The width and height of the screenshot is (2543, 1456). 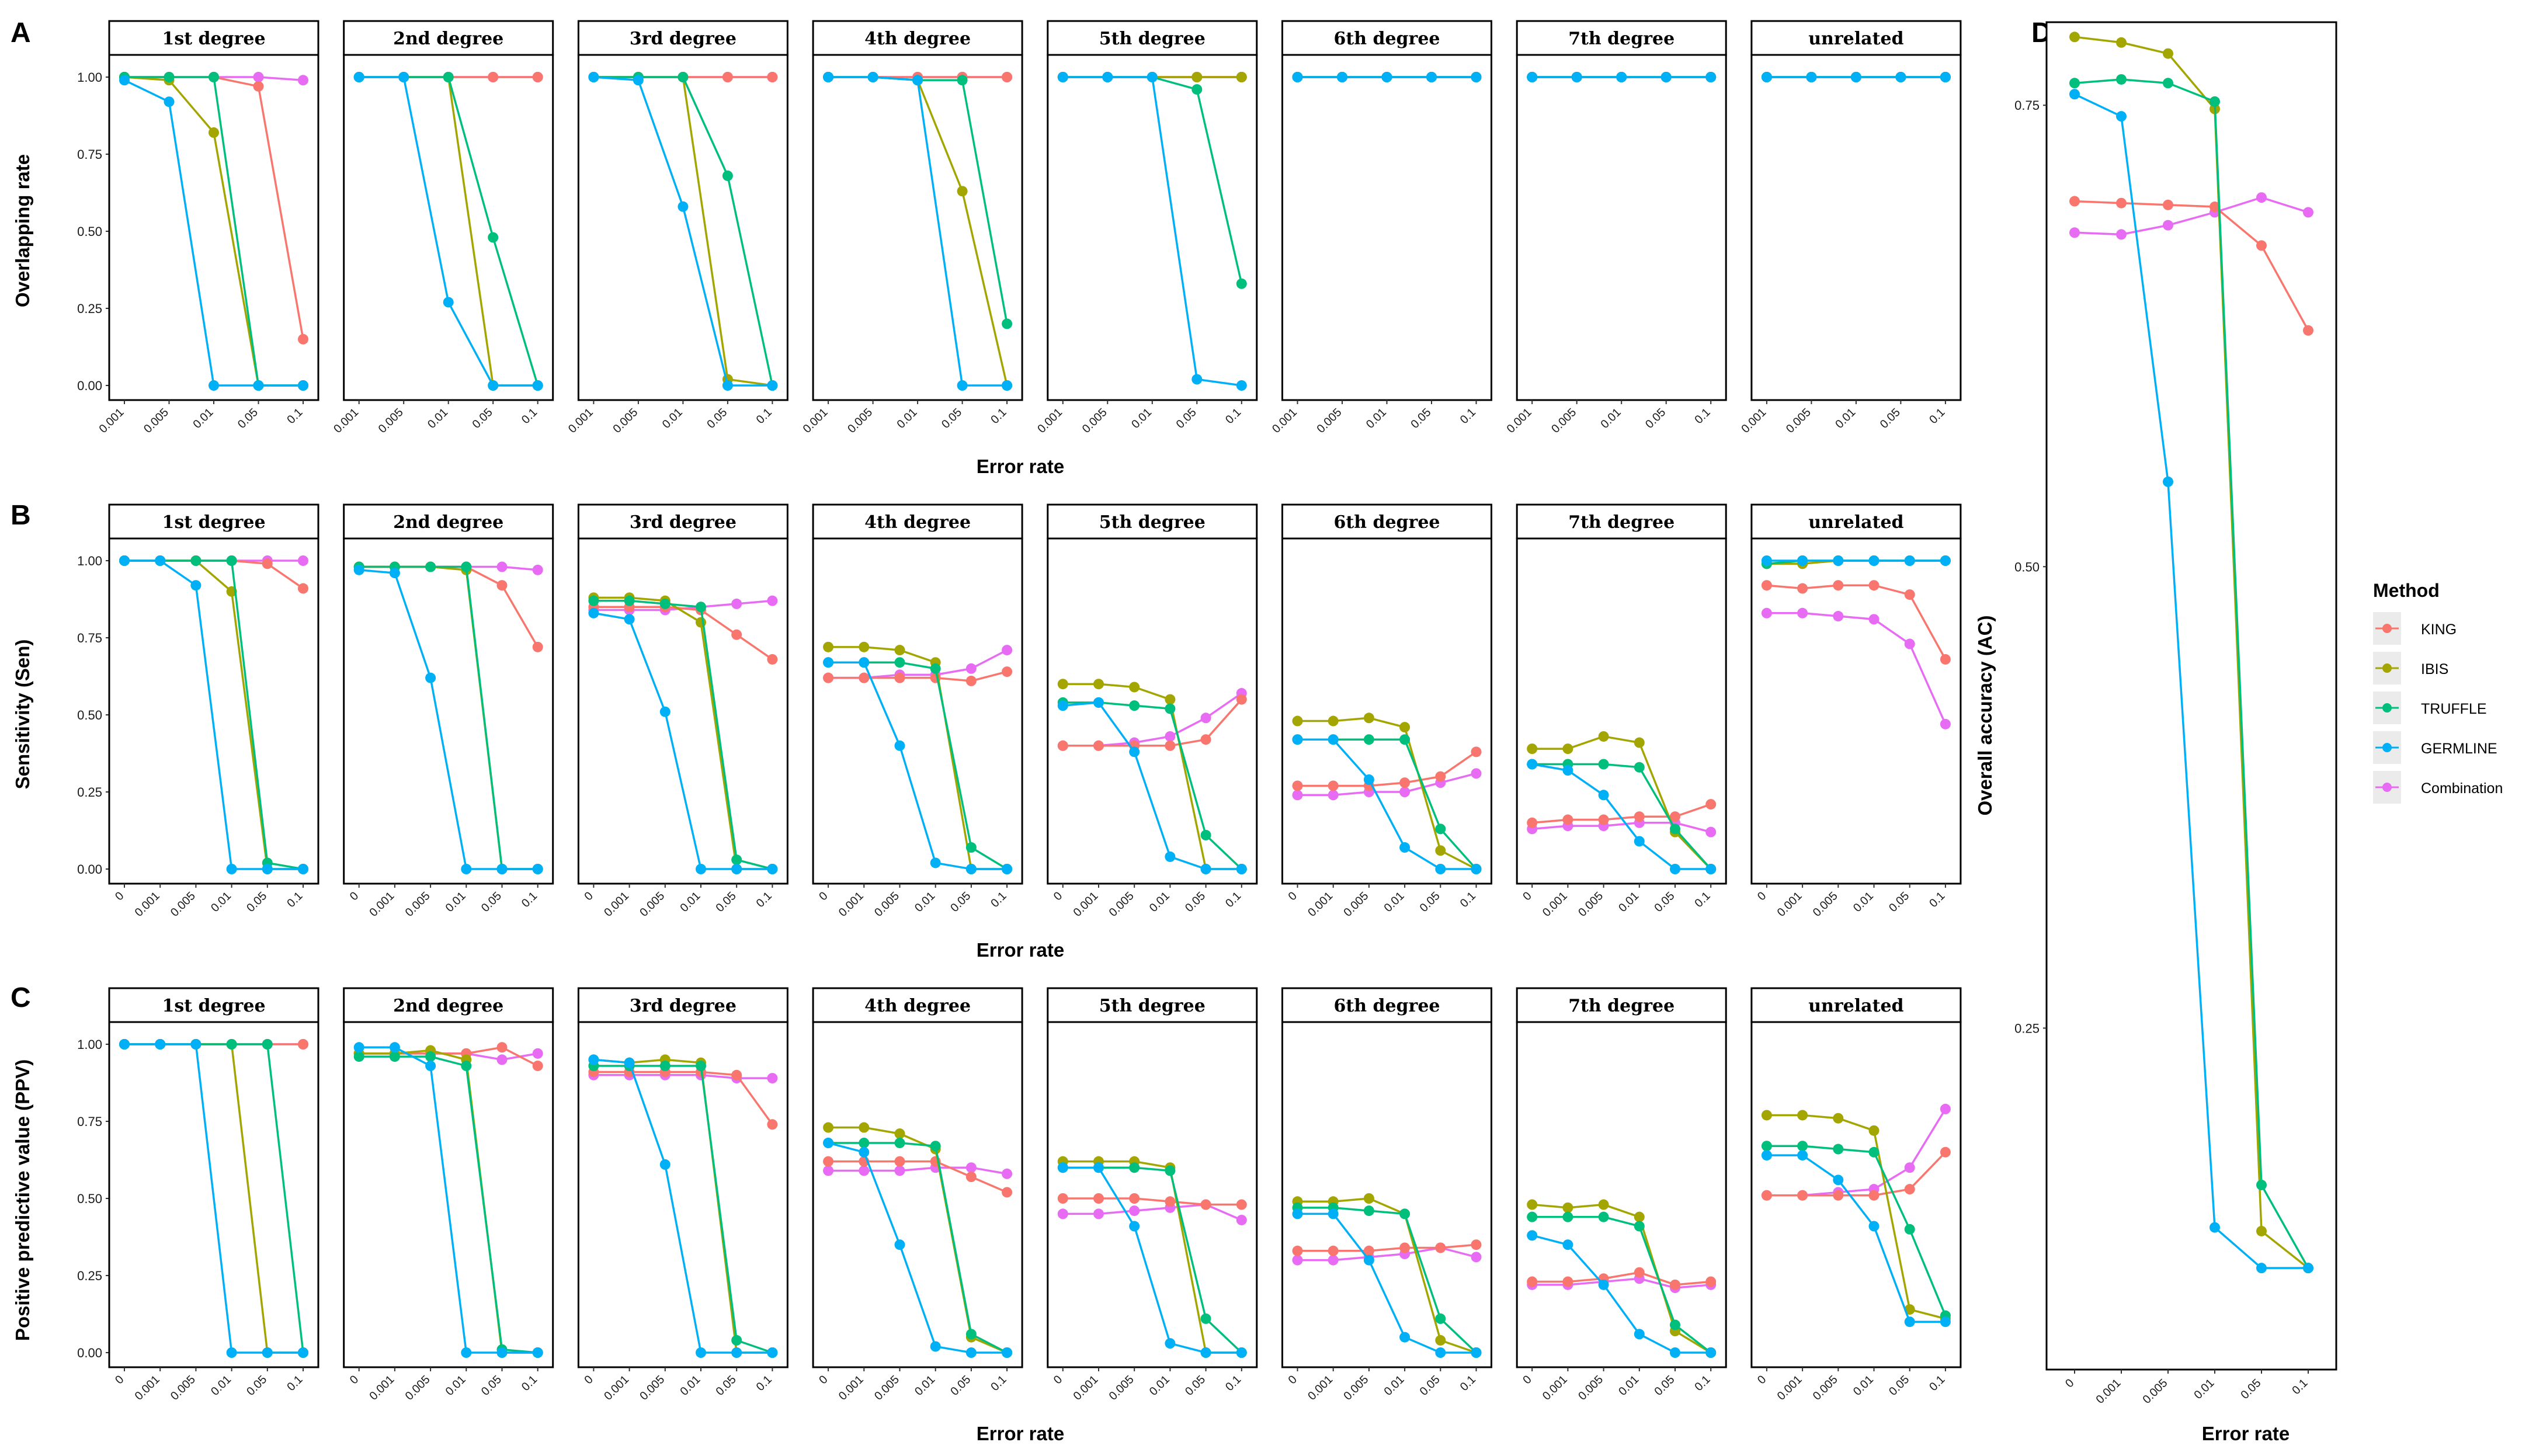 What do you see at coordinates (1621, 39) in the screenshot?
I see `facet-strip-title: 7th degree` at bounding box center [1621, 39].